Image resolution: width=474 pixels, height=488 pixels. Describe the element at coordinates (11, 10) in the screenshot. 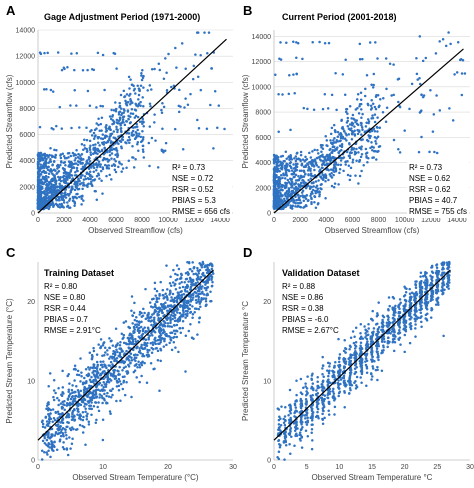

I see `panel-letter: A` at that location.